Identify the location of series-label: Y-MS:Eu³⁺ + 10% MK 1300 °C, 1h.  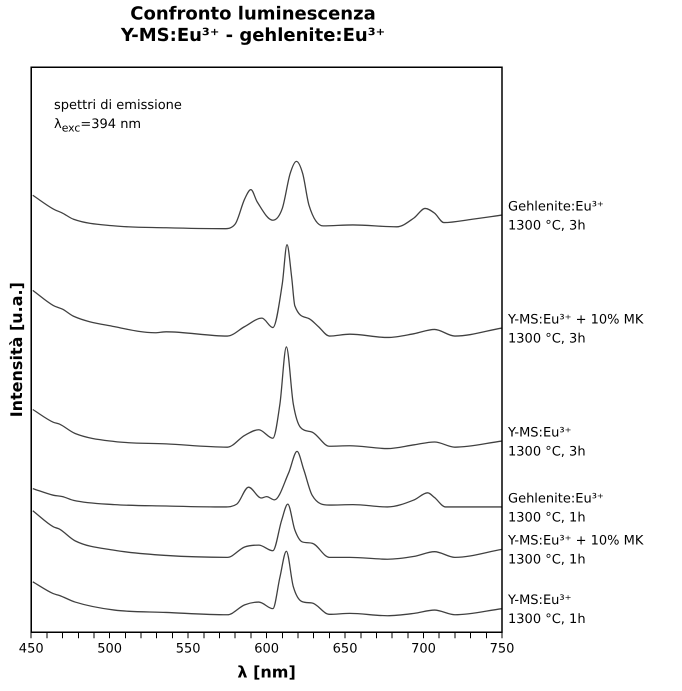
(575, 551).